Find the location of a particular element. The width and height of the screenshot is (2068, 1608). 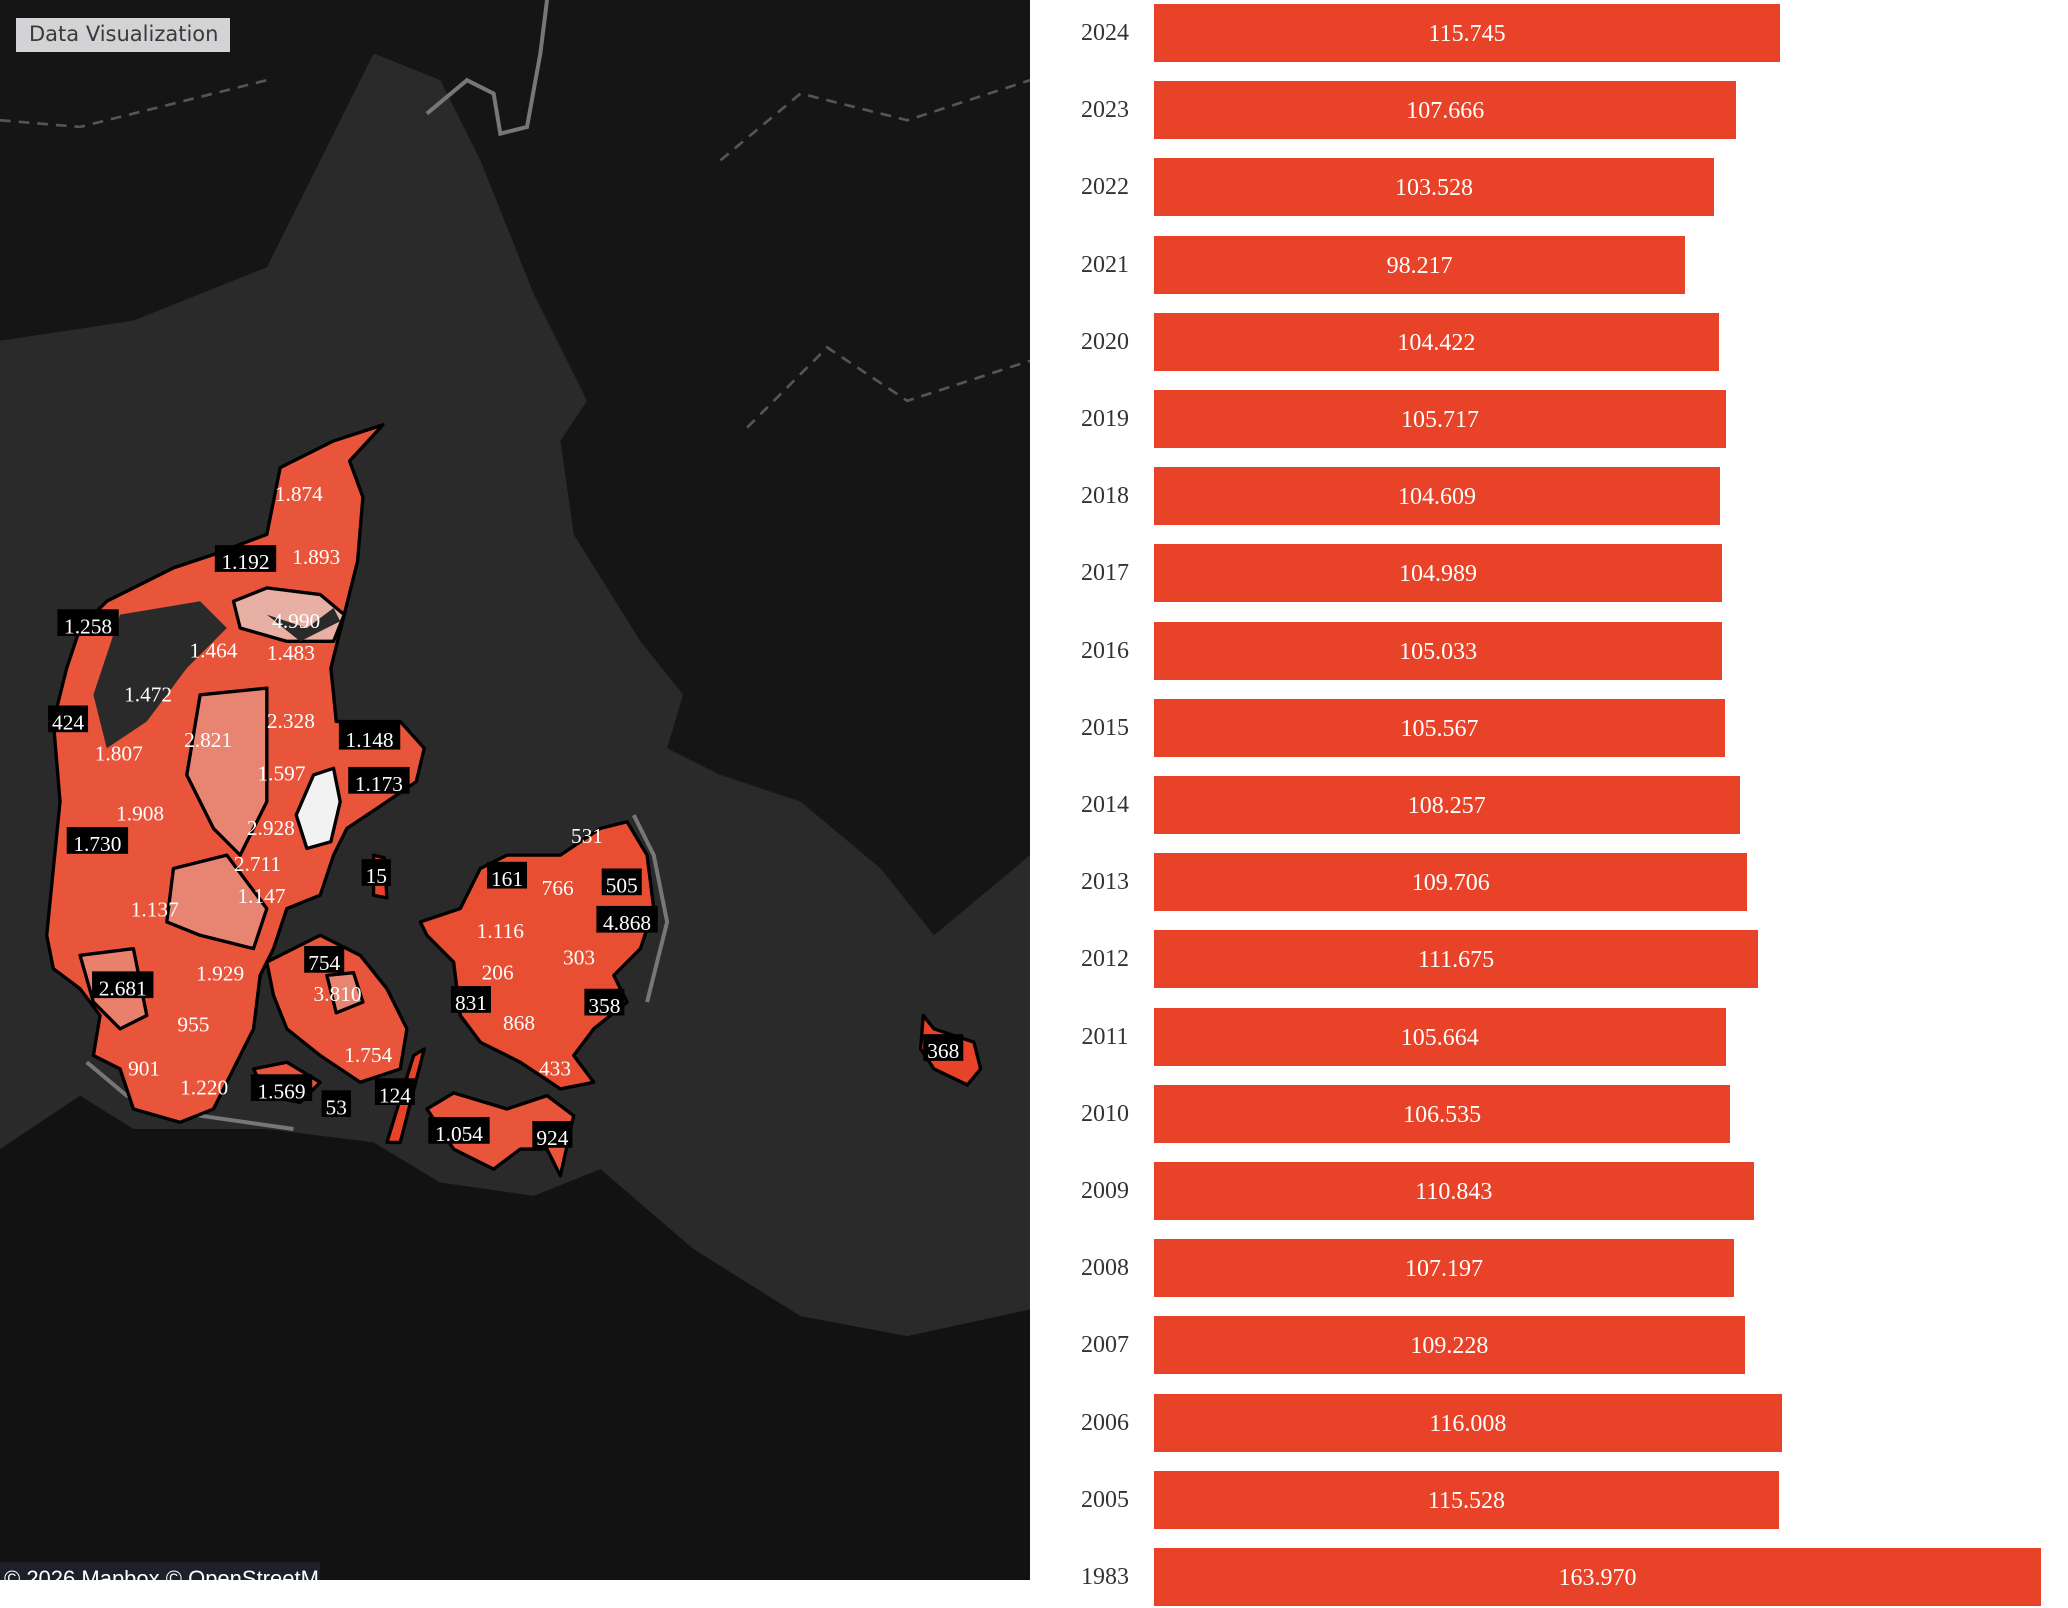

bar: 107.666 is located at coordinates (1445, 110).